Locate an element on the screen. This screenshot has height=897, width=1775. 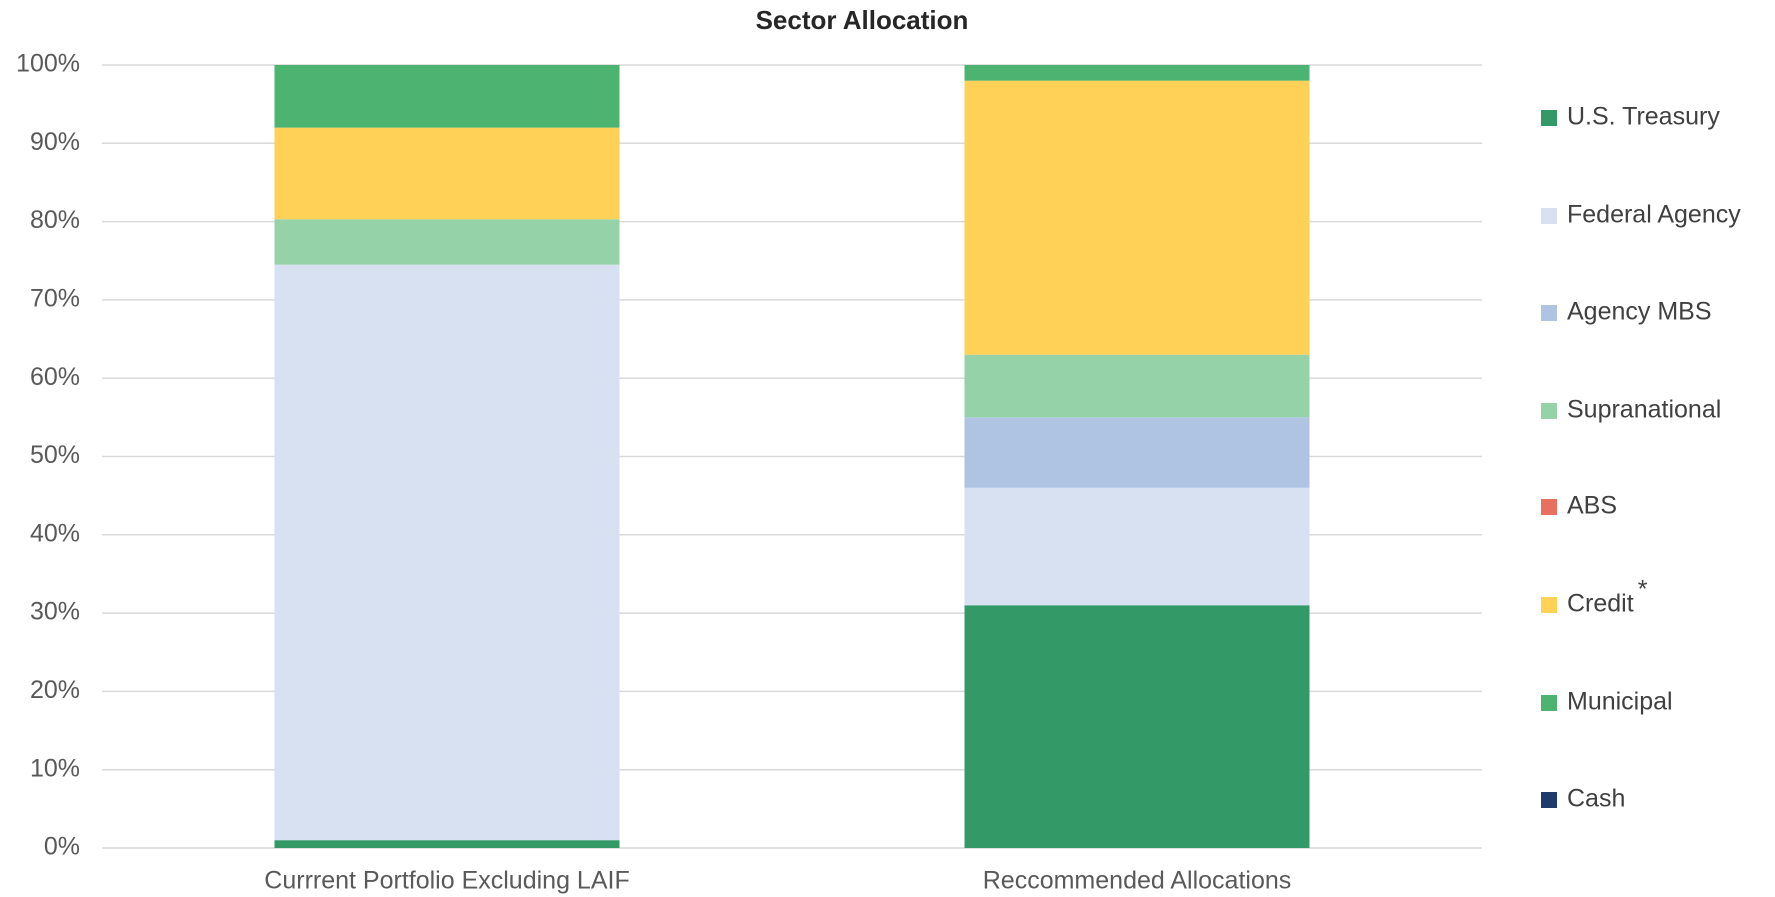
legend-label: U.S. Treasury is located at coordinates (1643, 117).